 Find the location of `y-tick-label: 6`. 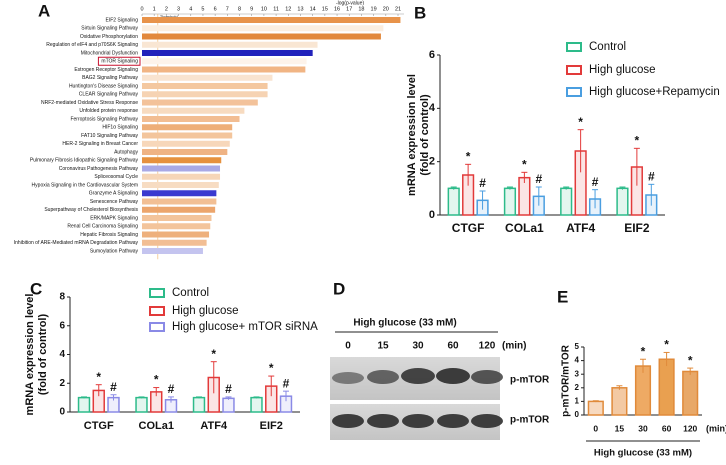

y-tick-label: 6 is located at coordinates (432, 55).